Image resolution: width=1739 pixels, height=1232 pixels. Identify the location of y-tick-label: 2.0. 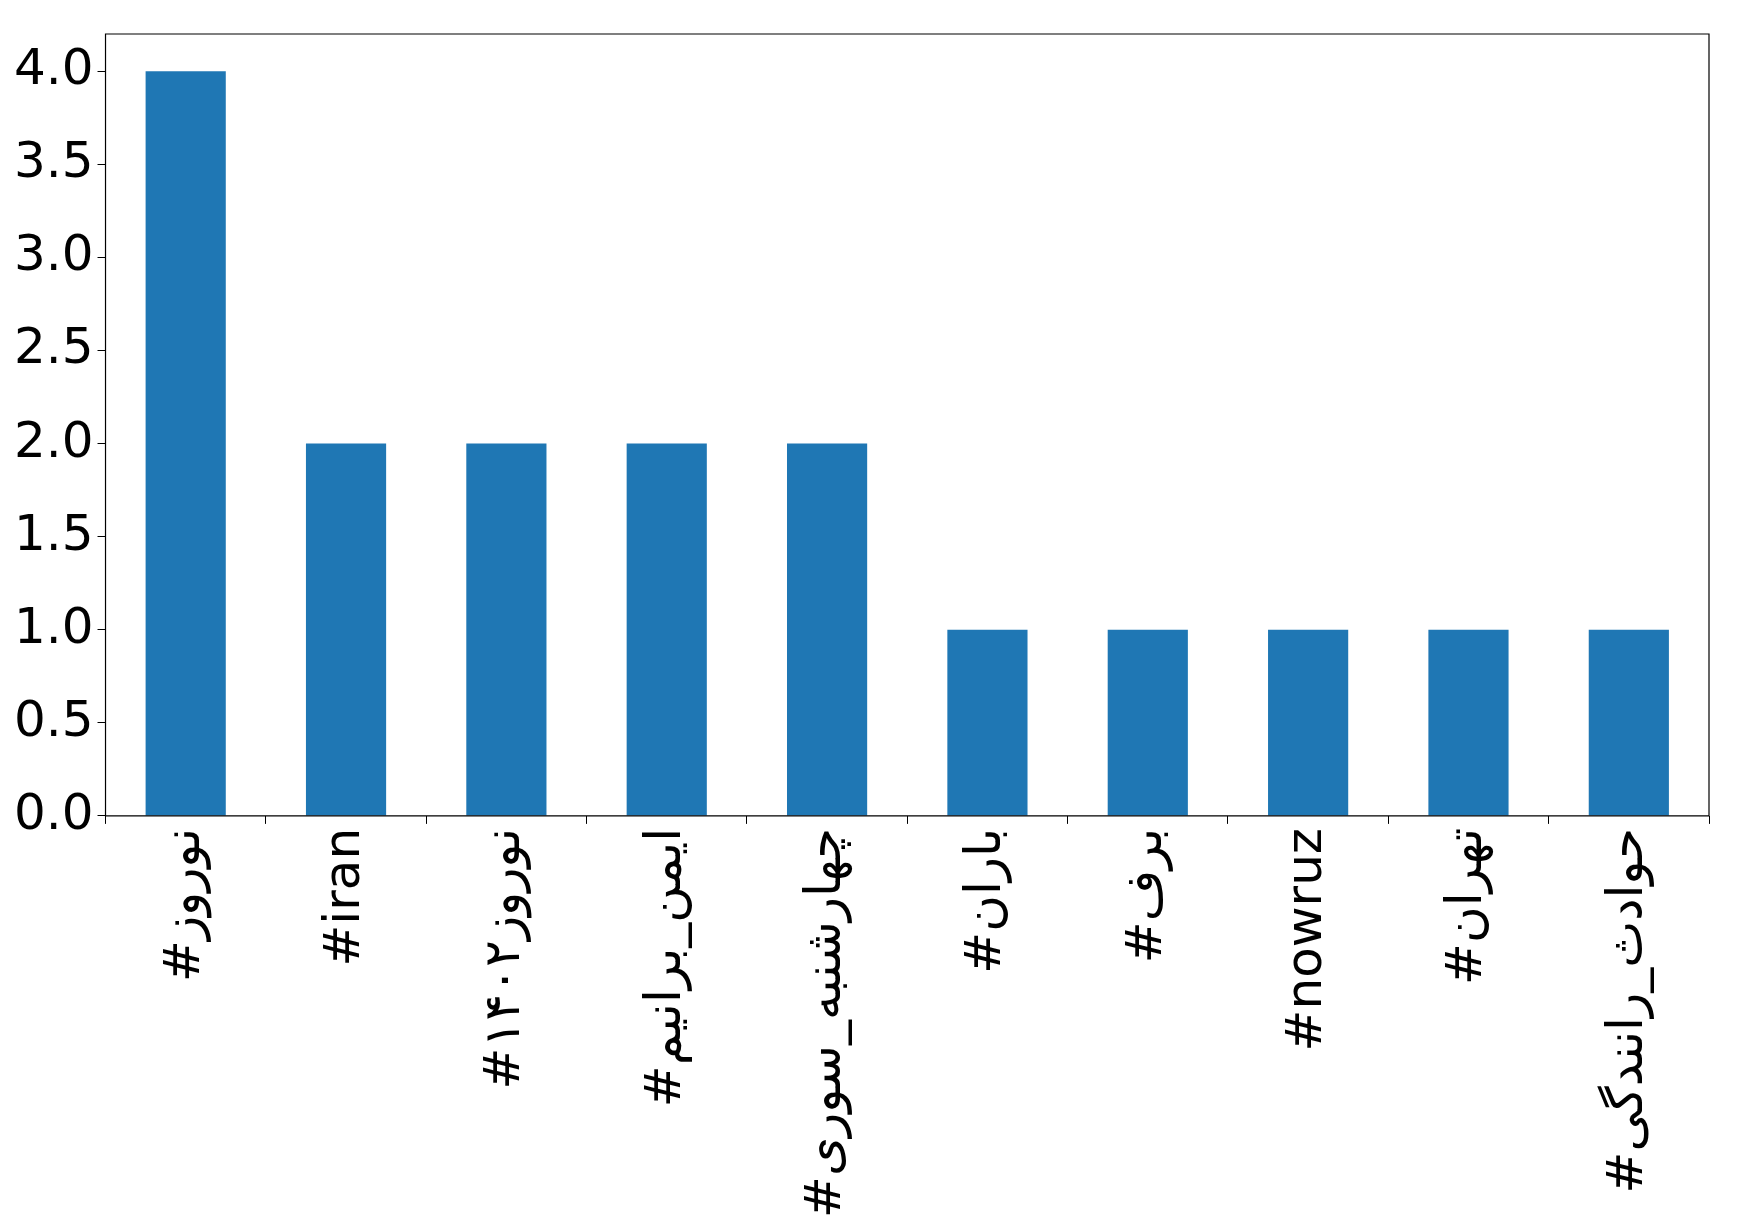
(53, 439).